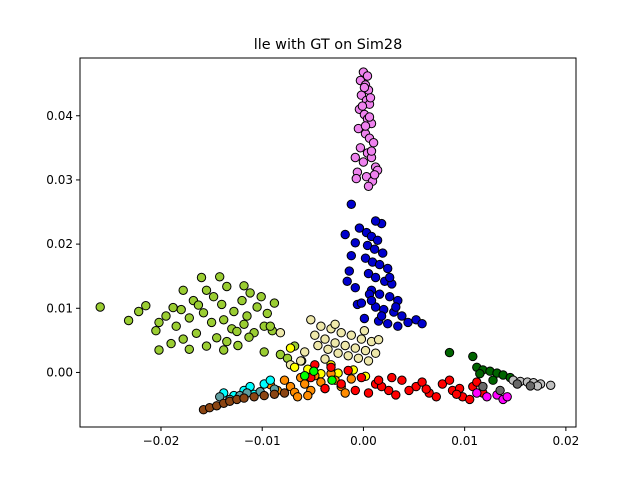 The height and width of the screenshot is (480, 640). I want to click on x-tick-label: 0.02, so click(566, 441).